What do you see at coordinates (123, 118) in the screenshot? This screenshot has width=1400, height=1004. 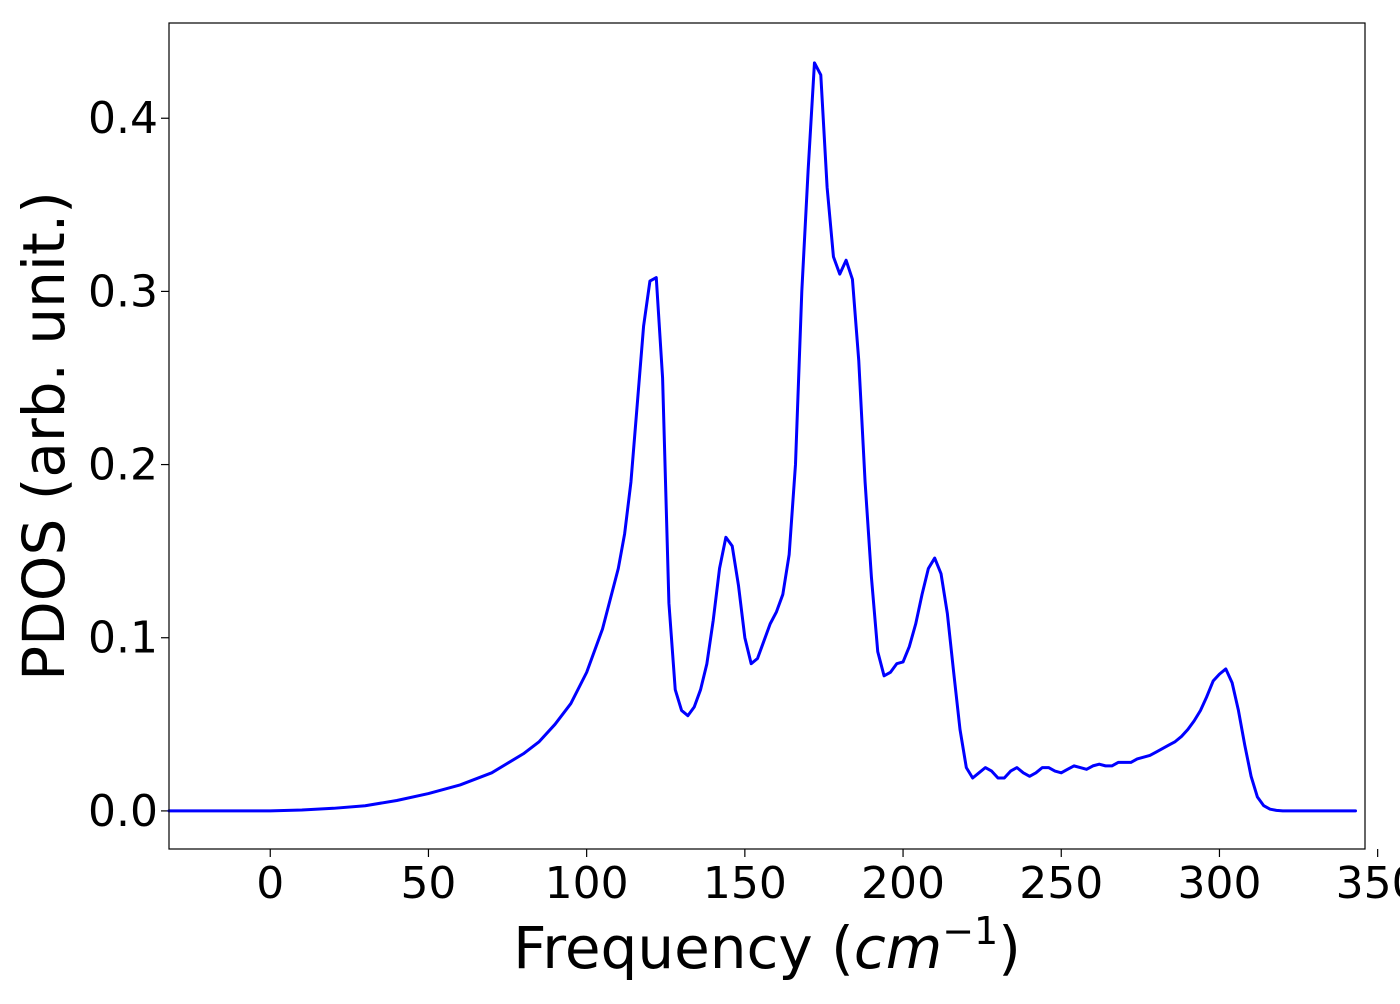 I see `y-tick-label: 0.4` at bounding box center [123, 118].